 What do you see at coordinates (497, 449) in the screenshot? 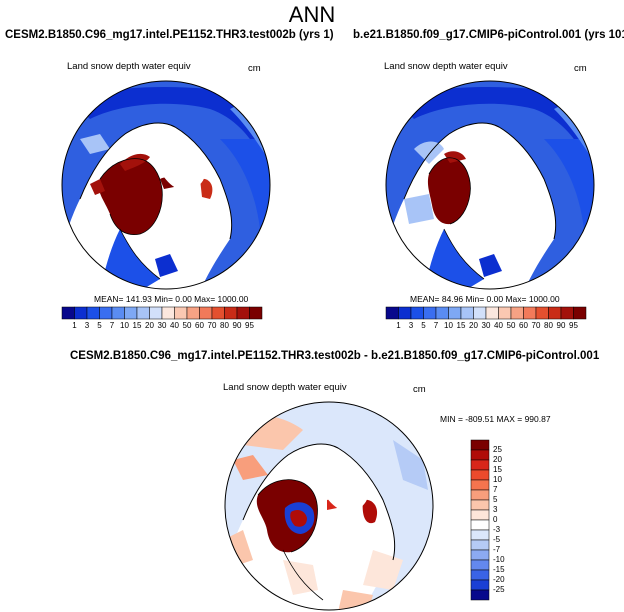
I see `colorbar-tick-label: 25` at bounding box center [497, 449].